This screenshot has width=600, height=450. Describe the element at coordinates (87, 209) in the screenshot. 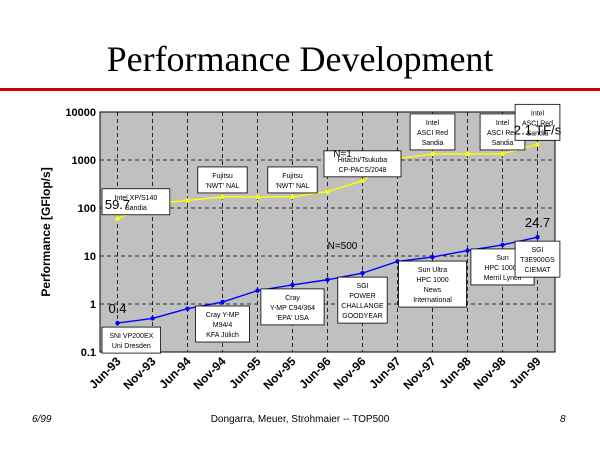

I see `y-tick-label: 100` at that location.